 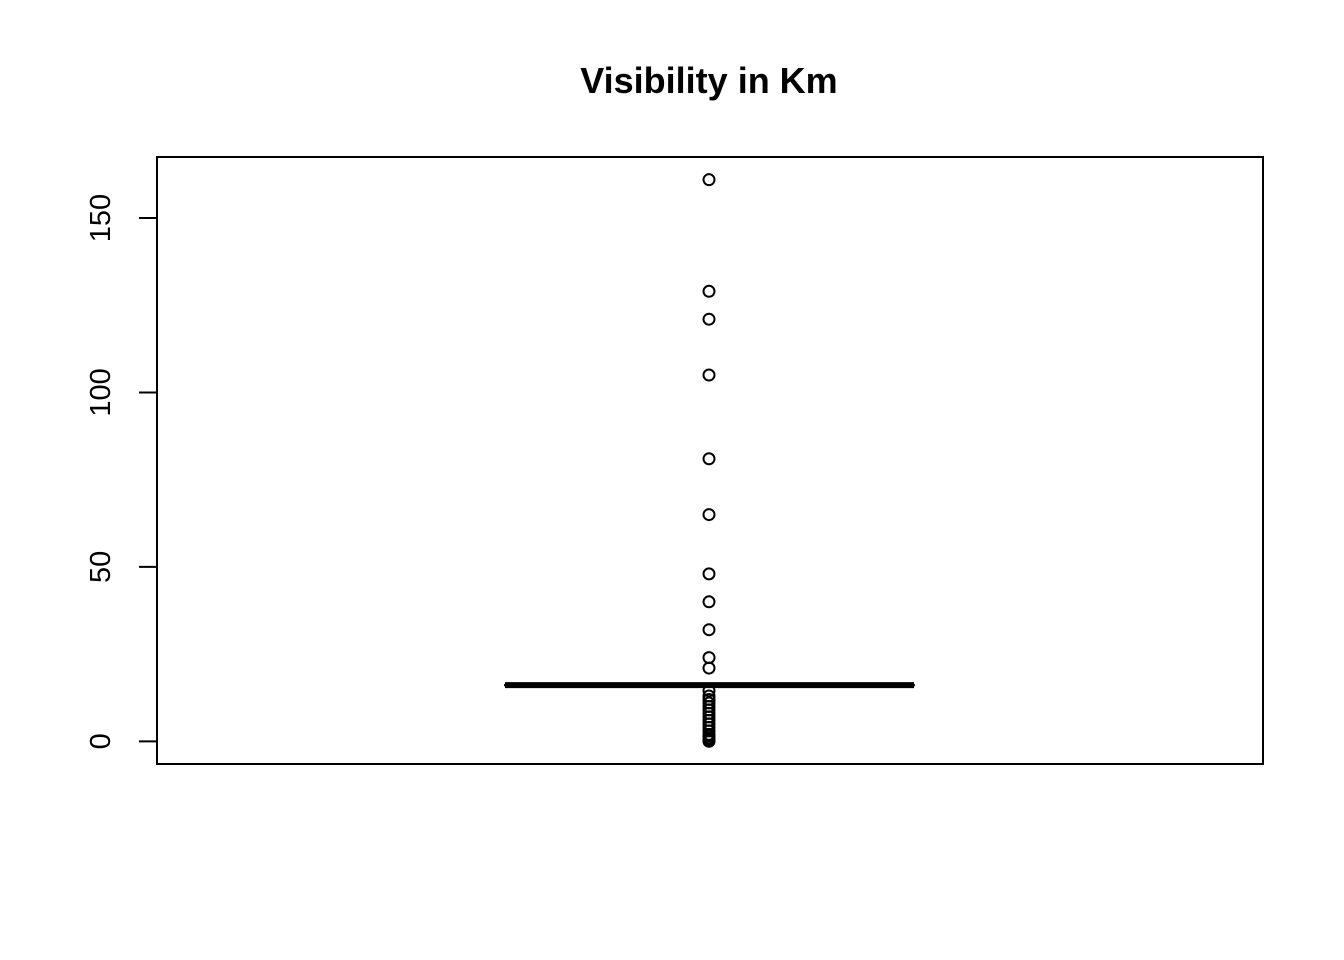 What do you see at coordinates (101, 392) in the screenshot?
I see `y-tick-label: 100` at bounding box center [101, 392].